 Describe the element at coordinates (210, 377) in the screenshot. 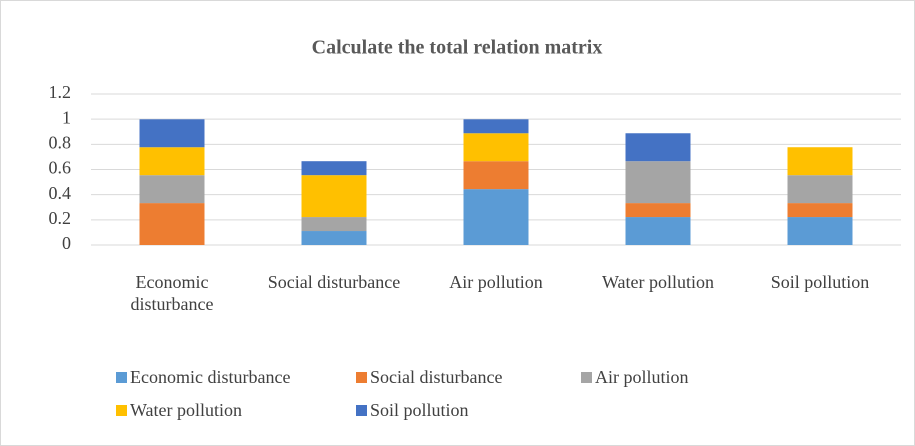

I see `legend-label: Economic disturbance` at that location.